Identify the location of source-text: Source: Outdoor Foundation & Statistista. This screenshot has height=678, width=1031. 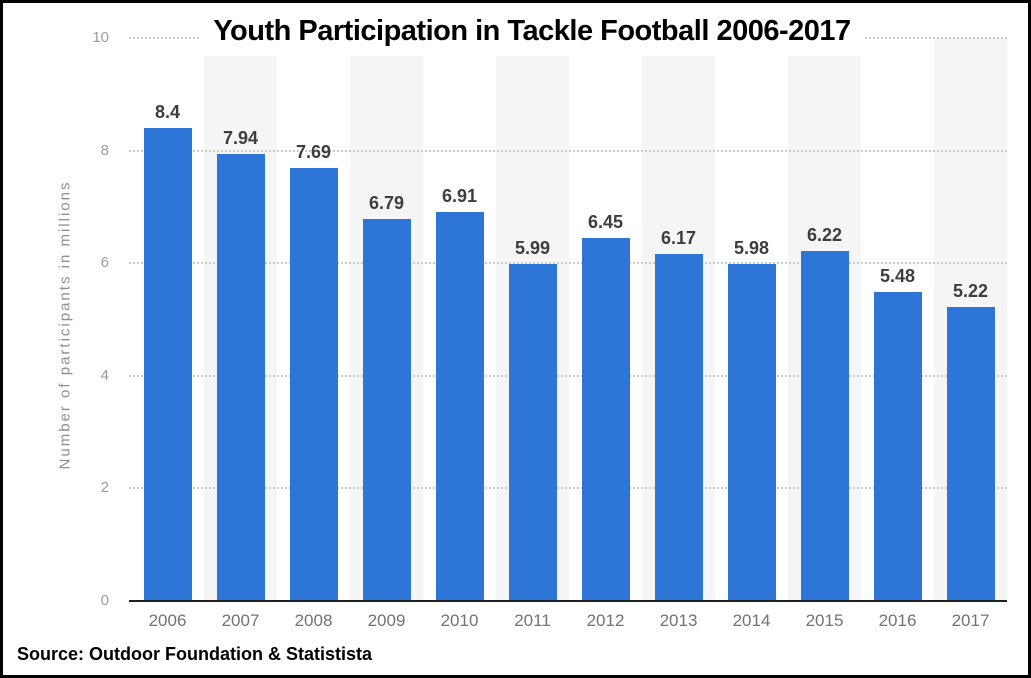
(194, 654).